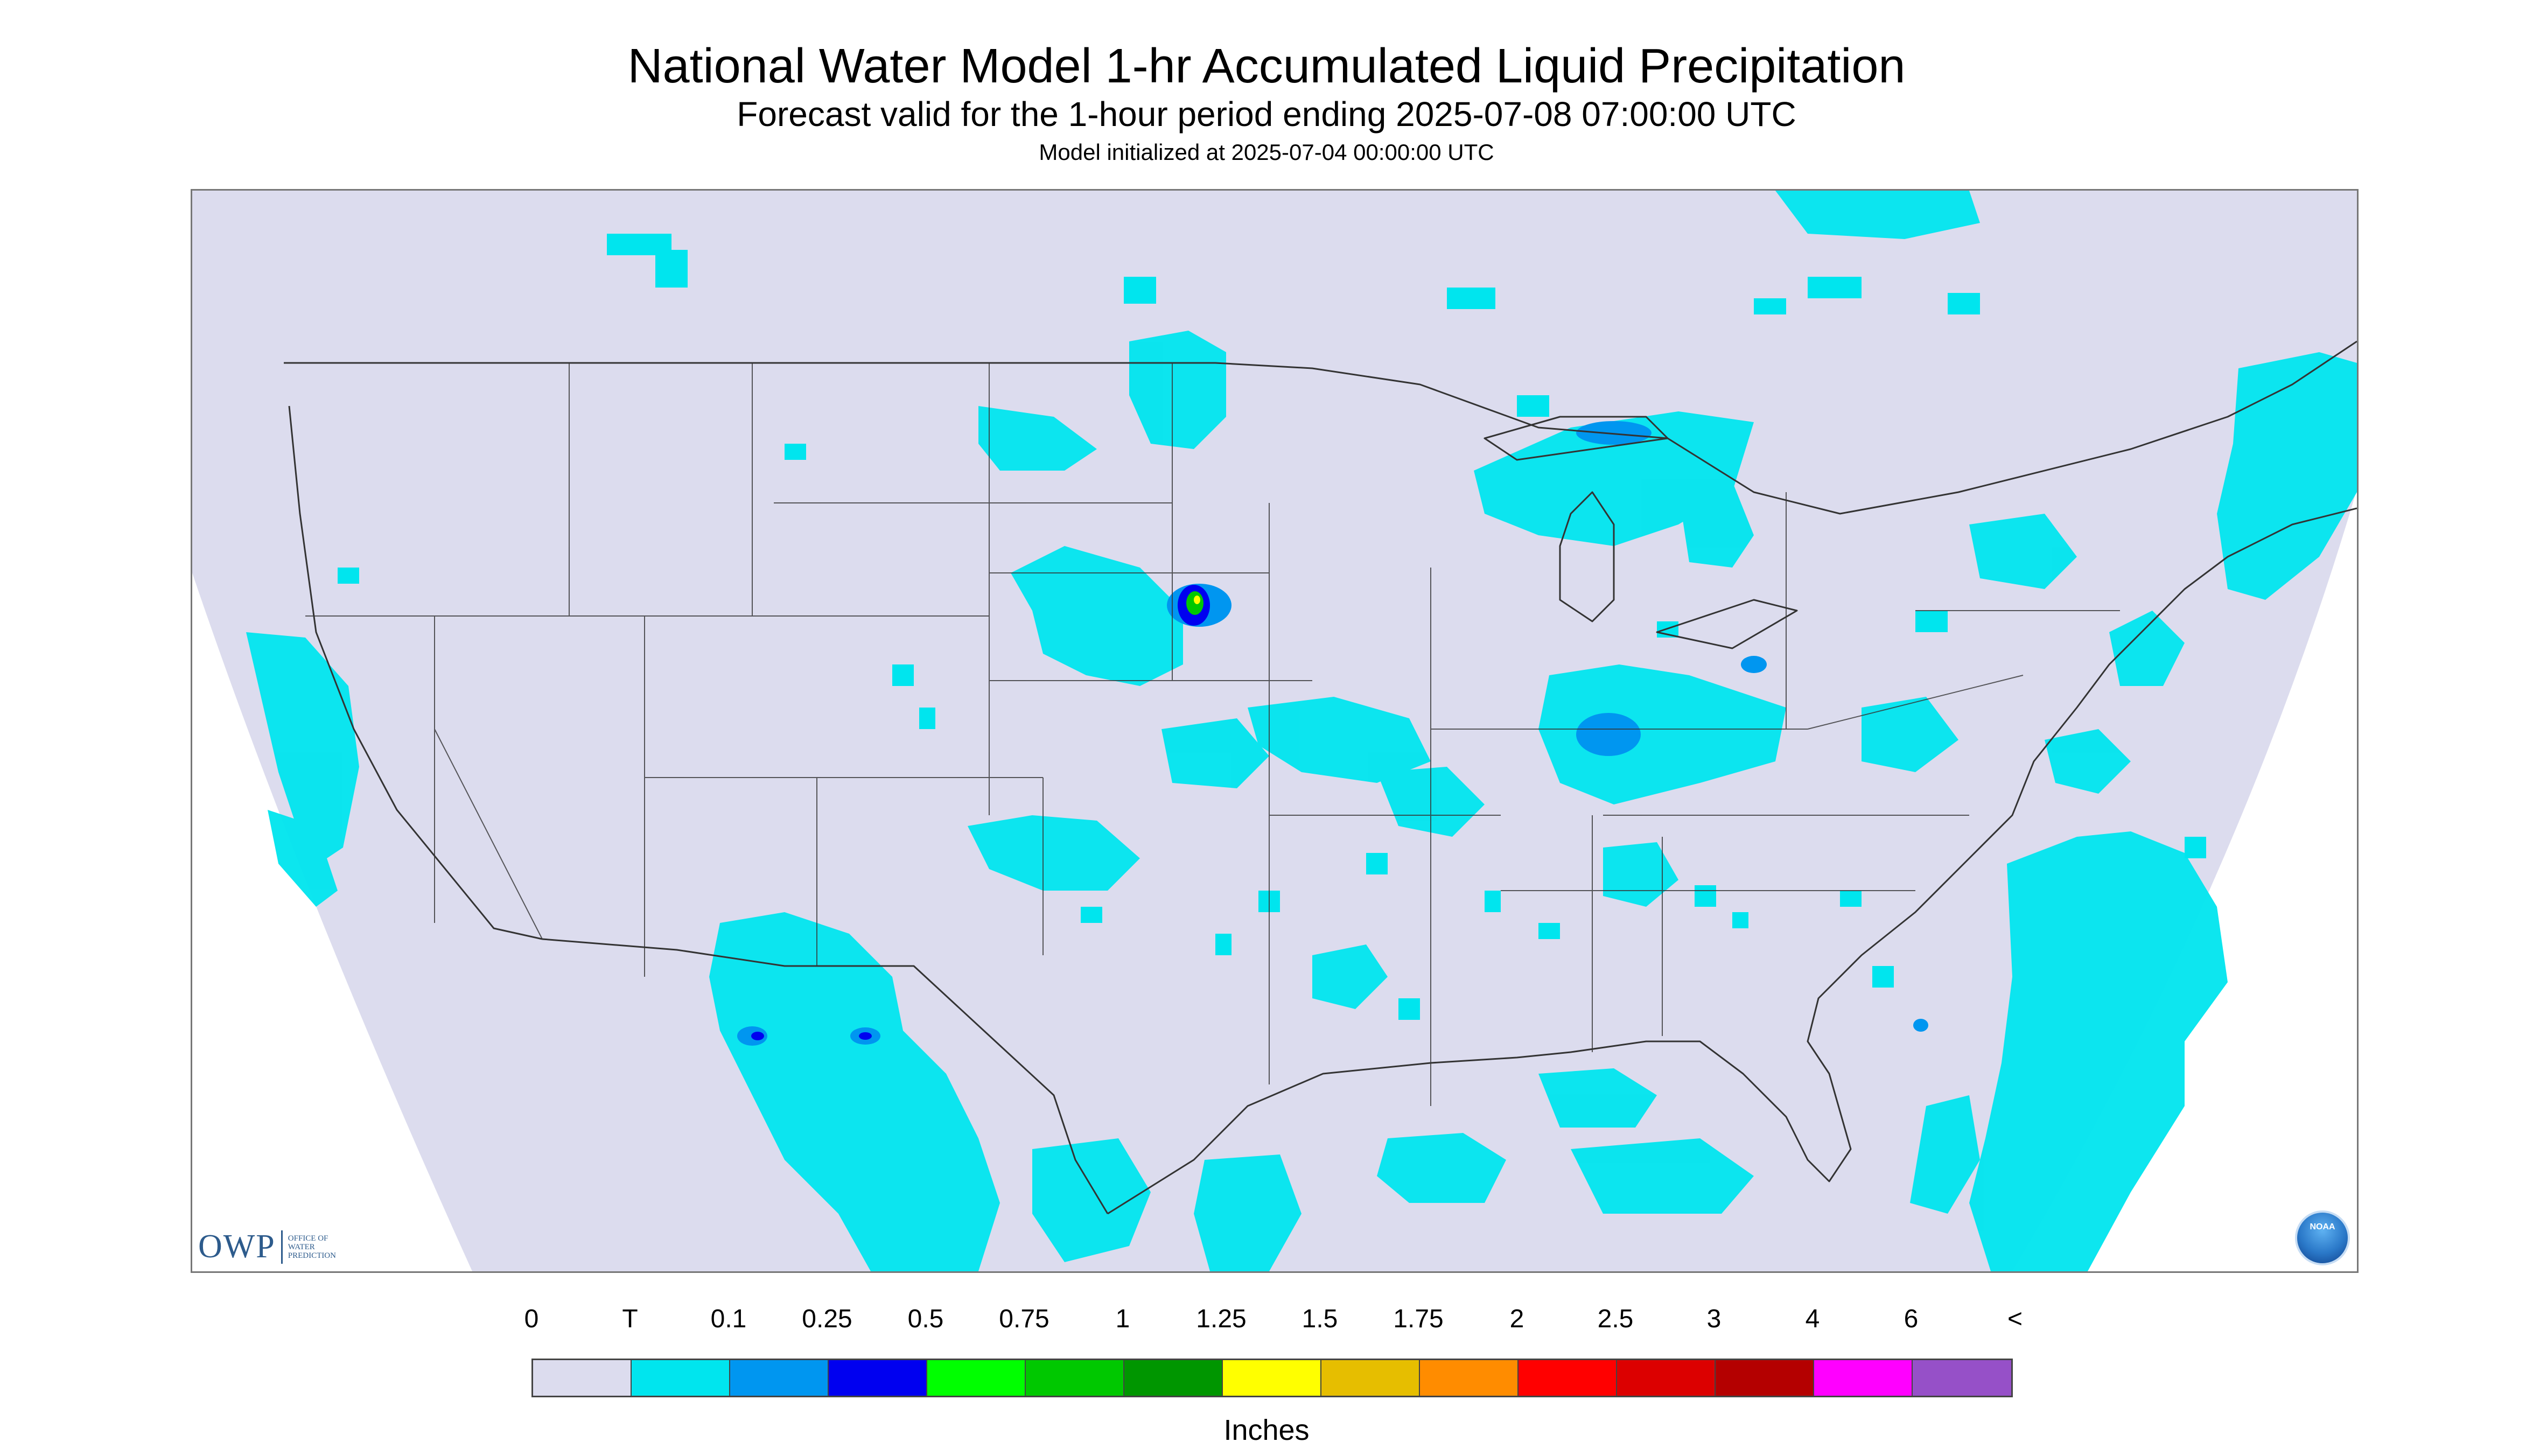 This screenshot has height=1456, width=2533. Describe the element at coordinates (854, 1091) in the screenshot. I see `precip-area-southwest` at that location.